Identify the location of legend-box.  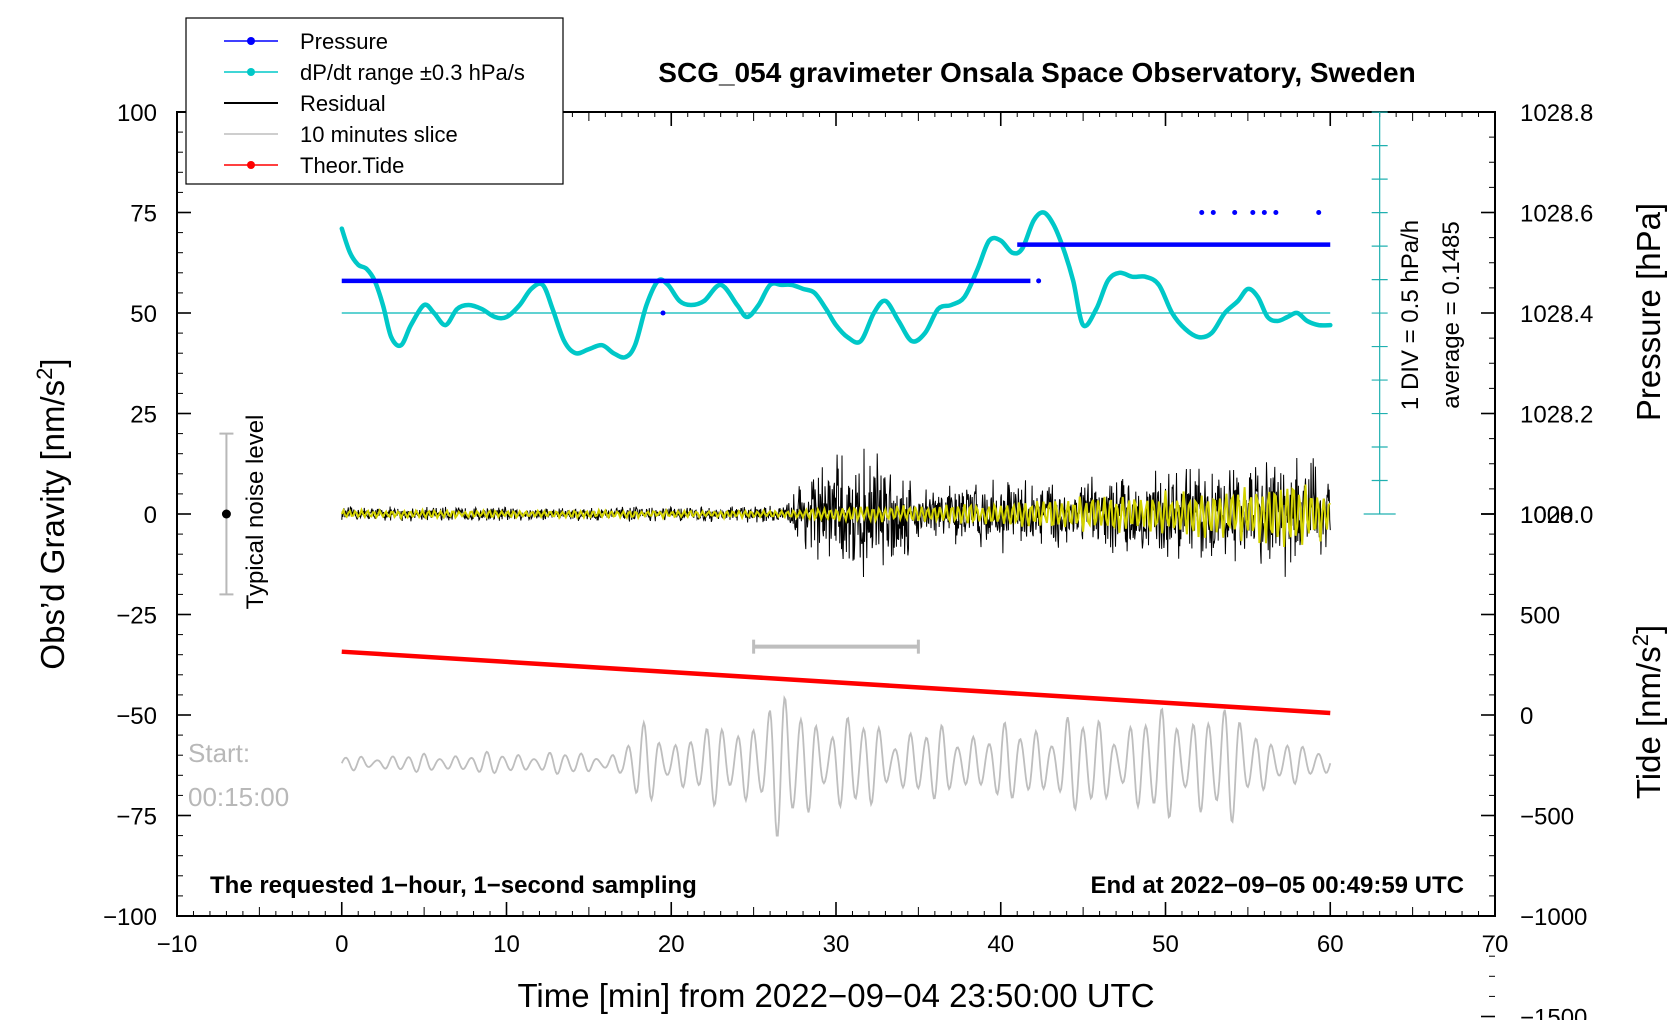
(374, 101).